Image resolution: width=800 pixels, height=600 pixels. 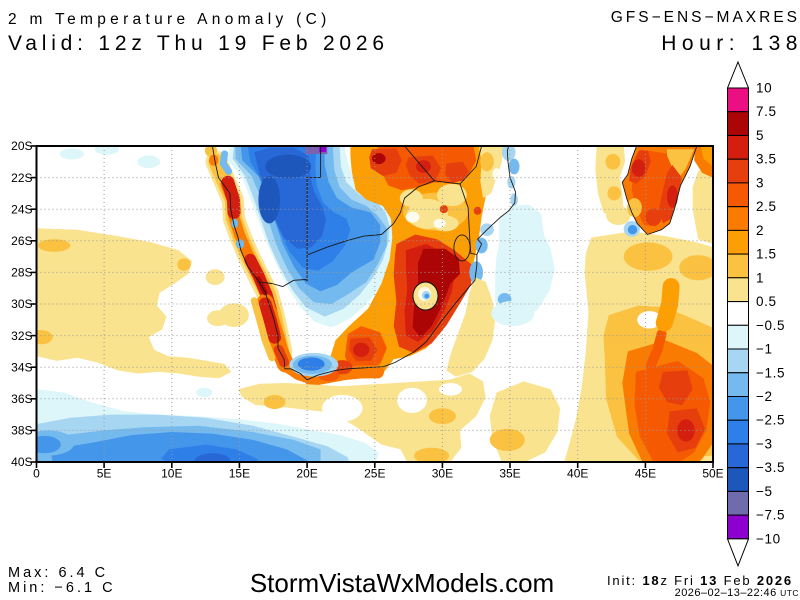 I want to click on svg-text: −1.5, so click(x=770, y=372).